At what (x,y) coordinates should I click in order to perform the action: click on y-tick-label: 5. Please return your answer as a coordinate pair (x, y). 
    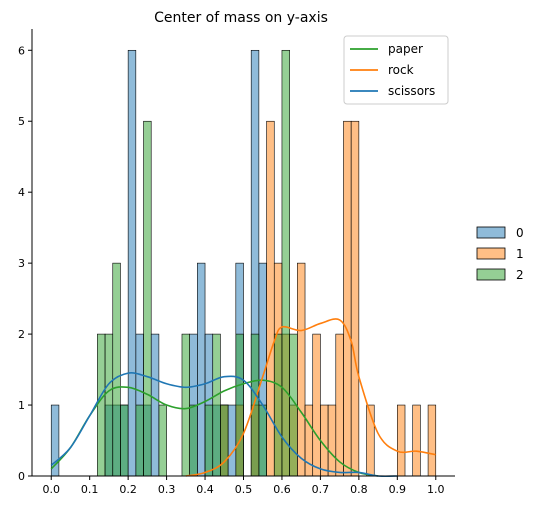
    Looking at the image, I should click on (21, 121).